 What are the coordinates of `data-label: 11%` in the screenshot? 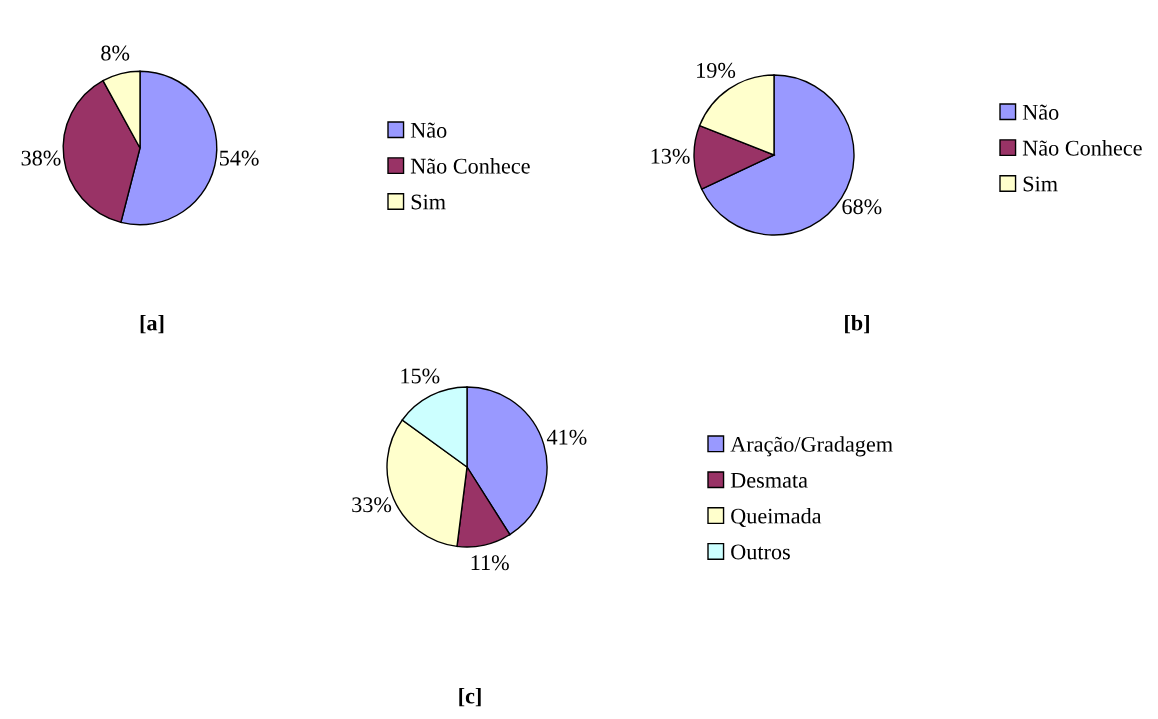 It's located at (490, 563).